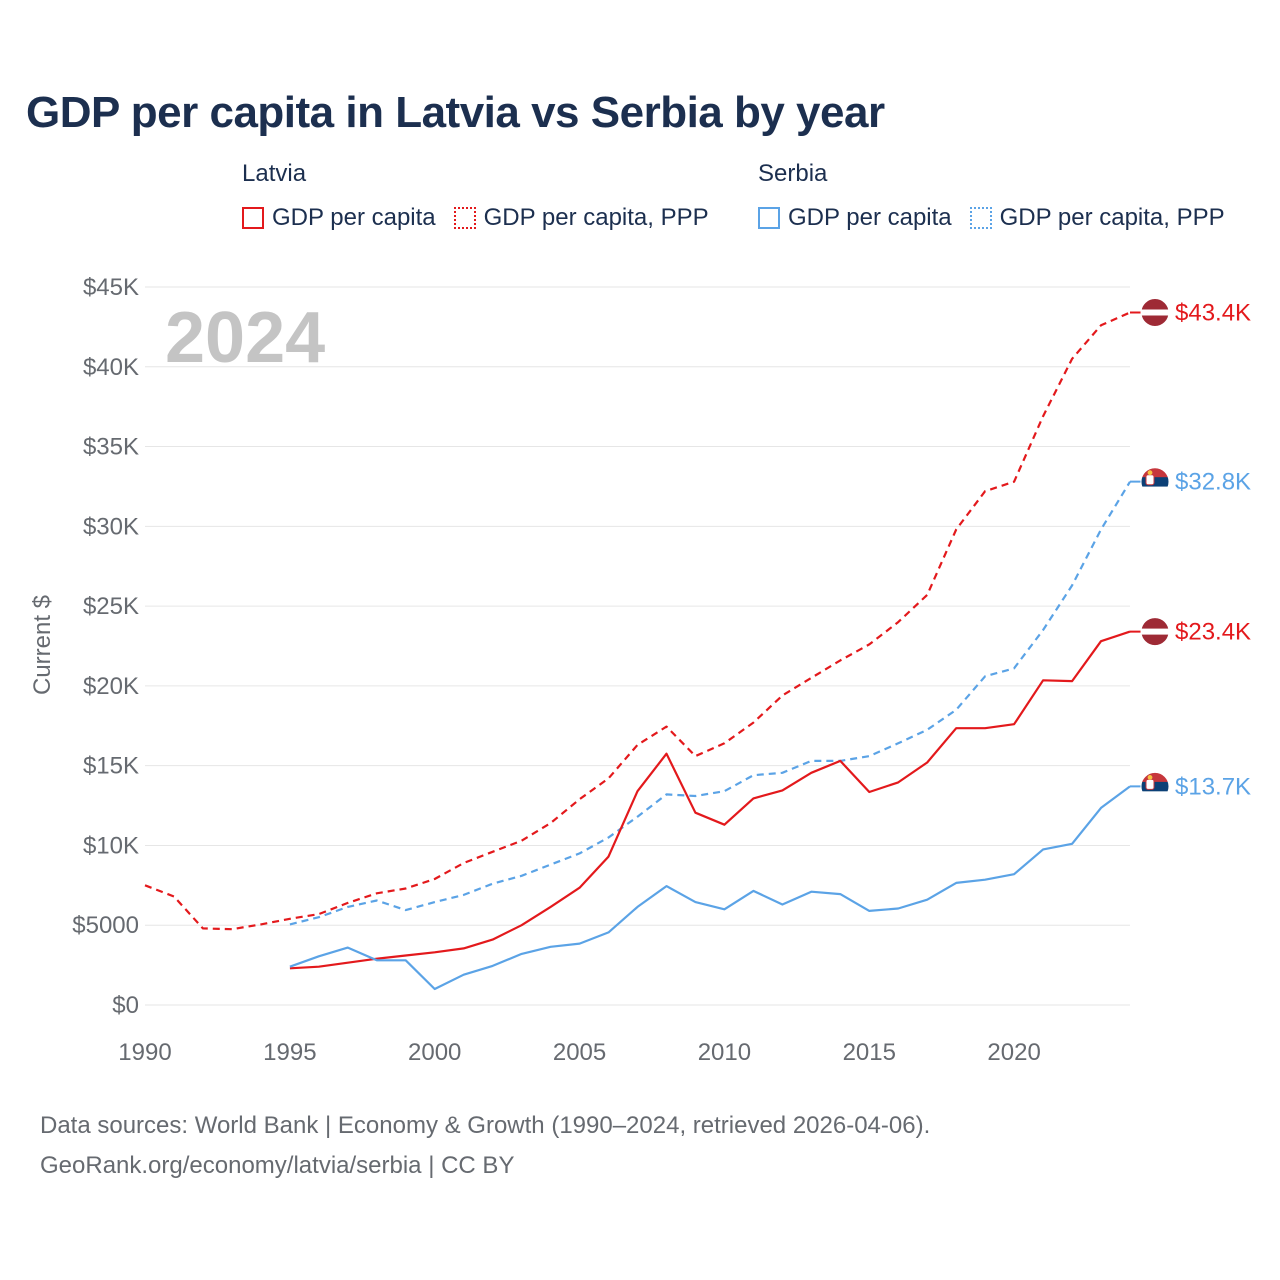 The image size is (1280, 1280). I want to click on x-tick-label: 1990, so click(144, 1052).